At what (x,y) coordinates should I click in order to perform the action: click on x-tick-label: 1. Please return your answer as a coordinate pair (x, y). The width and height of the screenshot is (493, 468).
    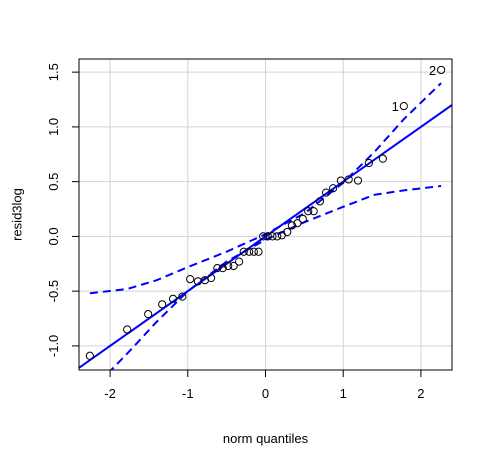
    Looking at the image, I should click on (343, 393).